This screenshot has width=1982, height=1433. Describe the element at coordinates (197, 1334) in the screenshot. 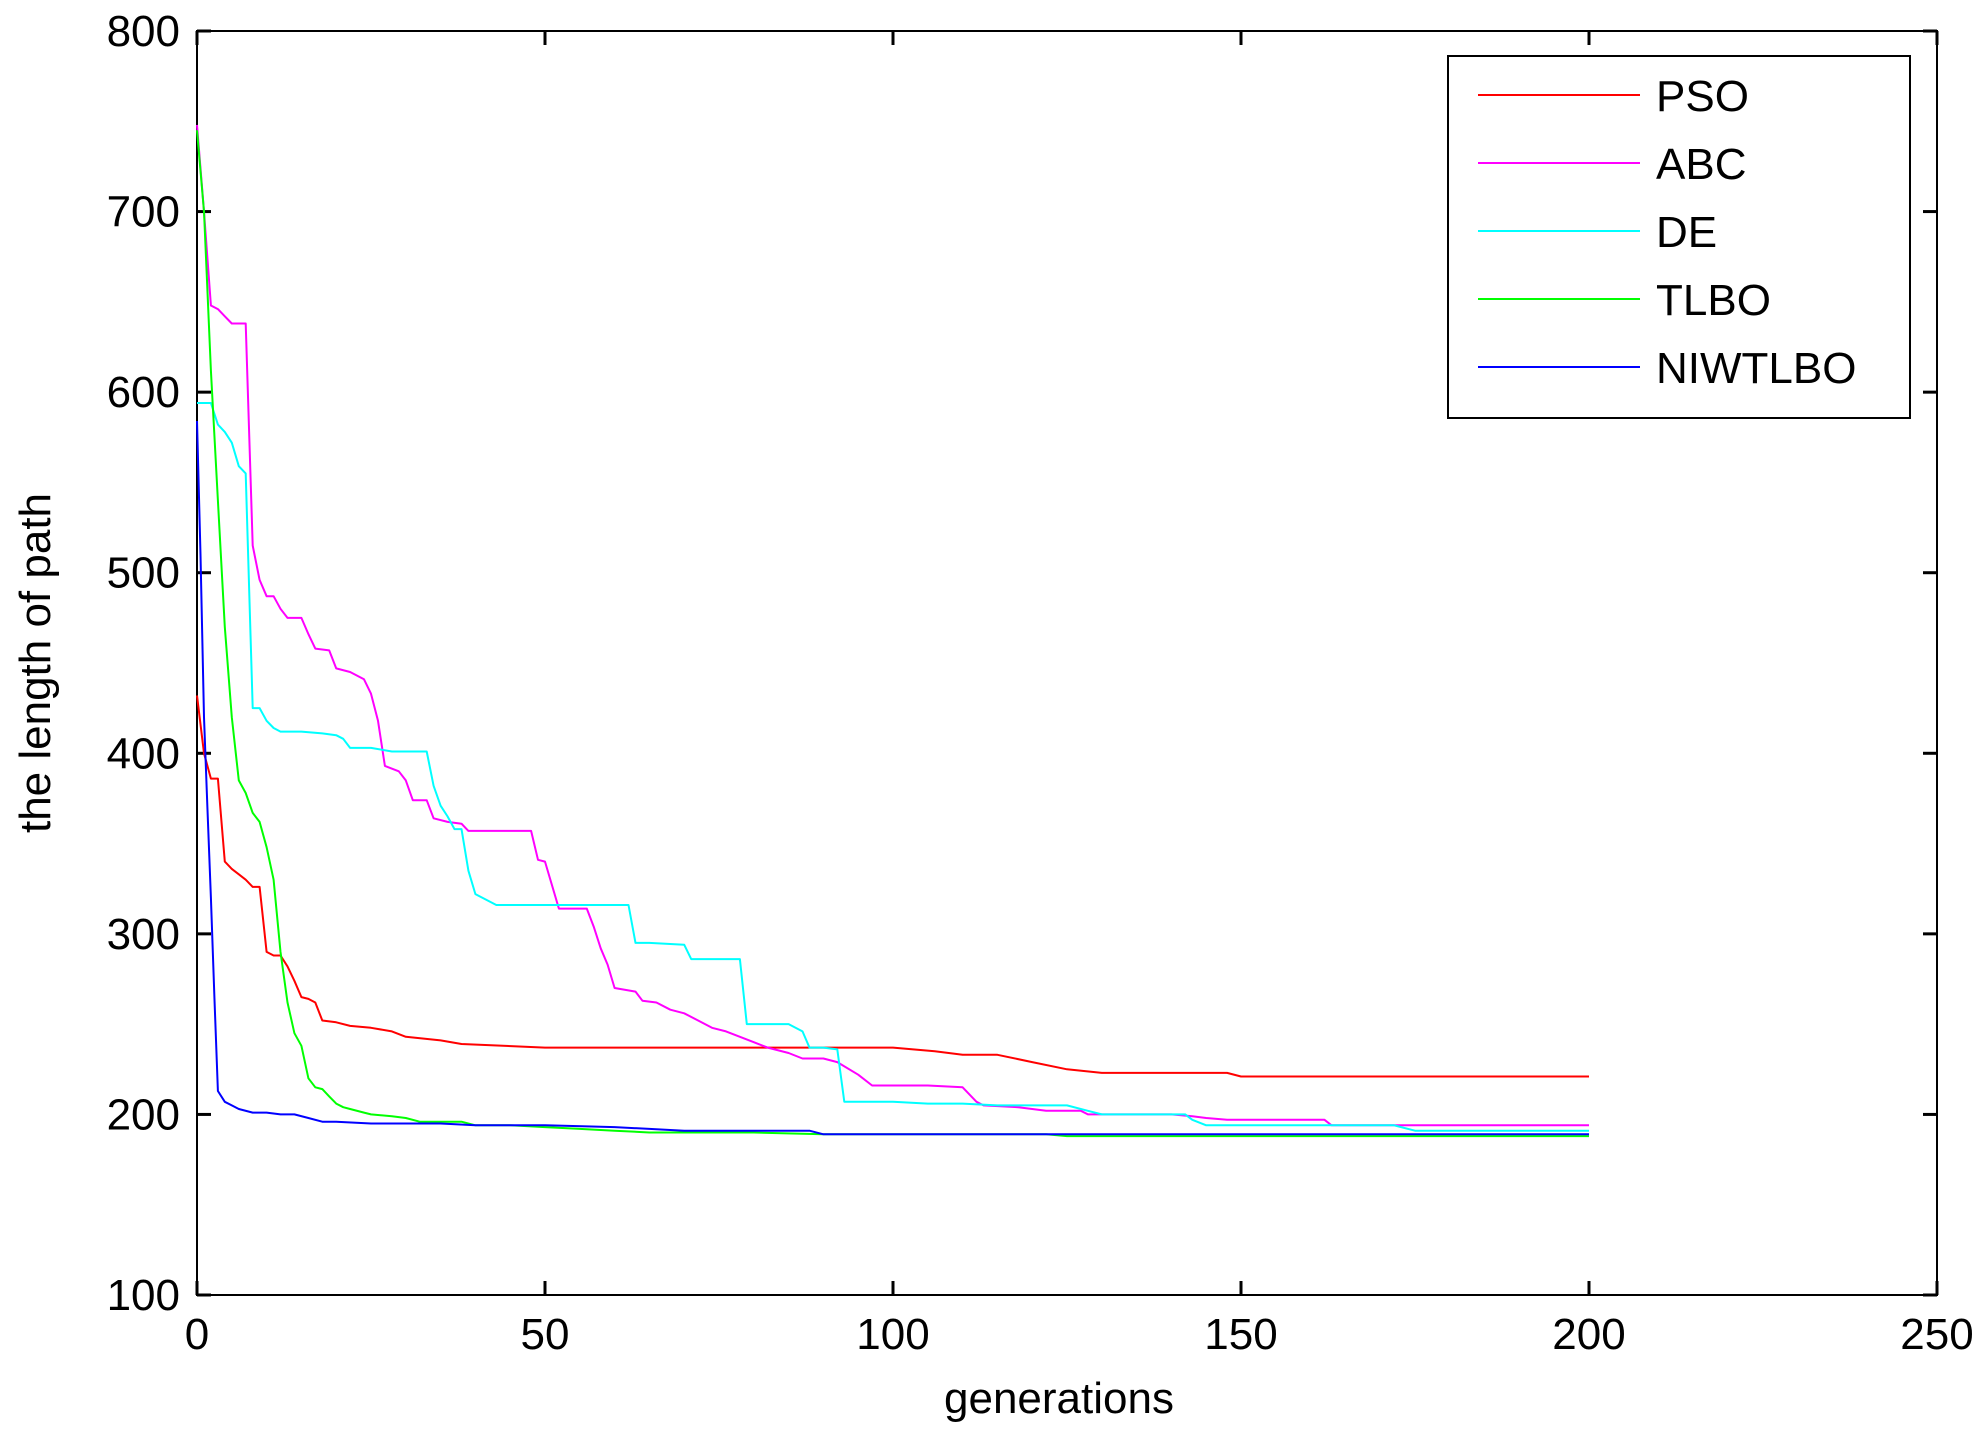

I see `x-tick-label: 0` at that location.